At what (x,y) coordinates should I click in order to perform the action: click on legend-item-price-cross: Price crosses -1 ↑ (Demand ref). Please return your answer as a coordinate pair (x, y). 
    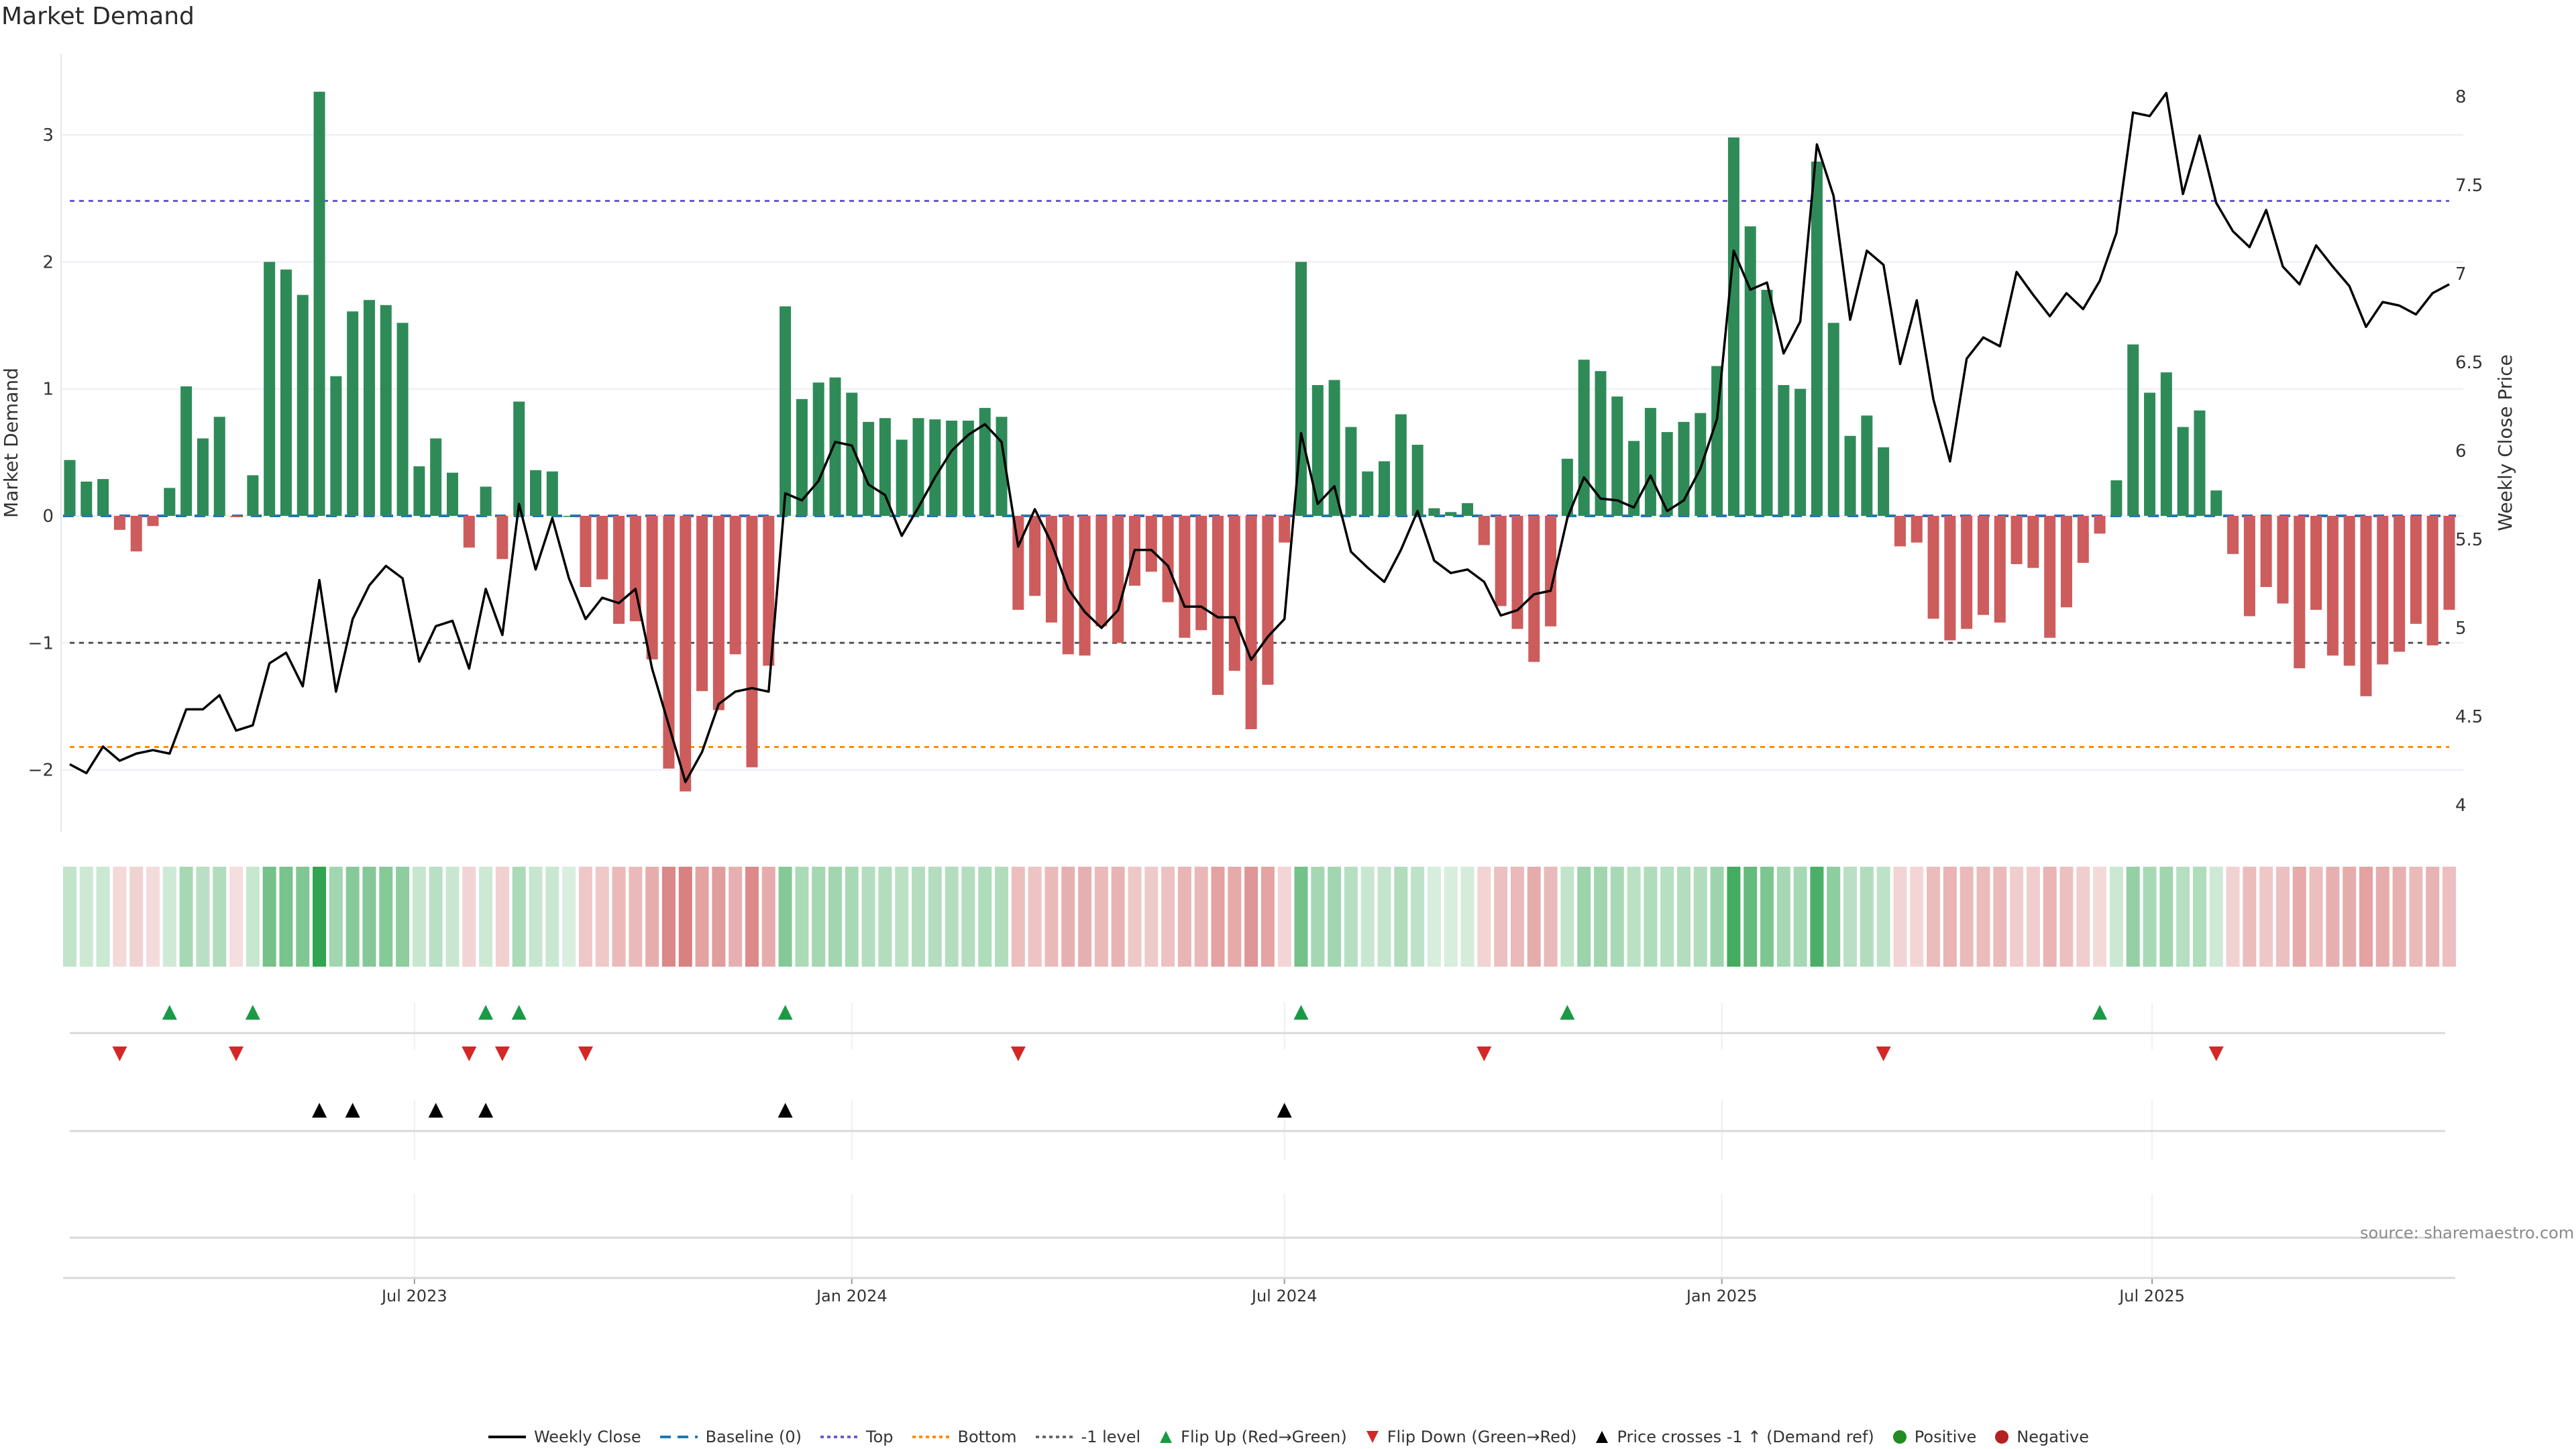
    Looking at the image, I should click on (1734, 1437).